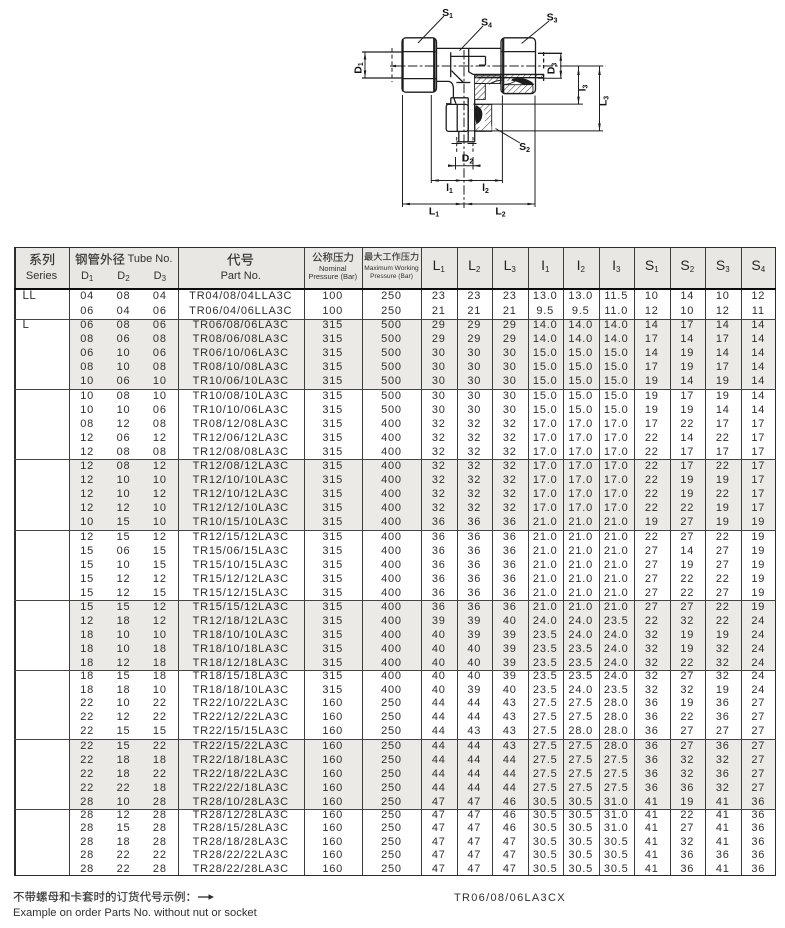 The image size is (785, 928). I want to click on svg-text: S2, so click(524, 147).